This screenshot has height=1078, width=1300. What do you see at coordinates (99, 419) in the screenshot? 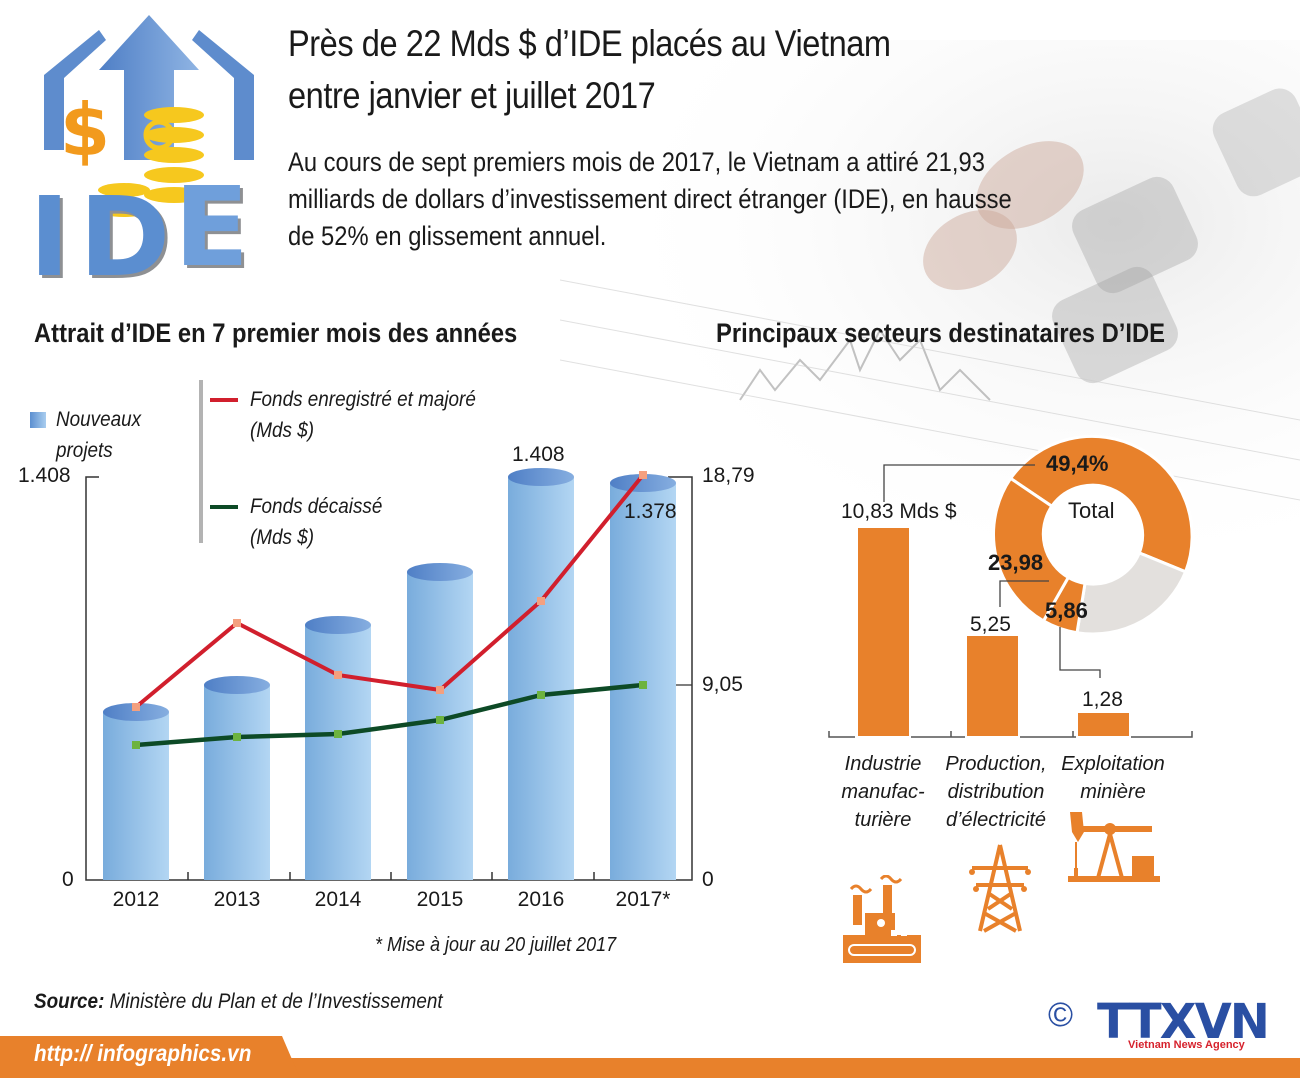
I see `legend-bars-line-1: Nouveaux` at bounding box center [99, 419].